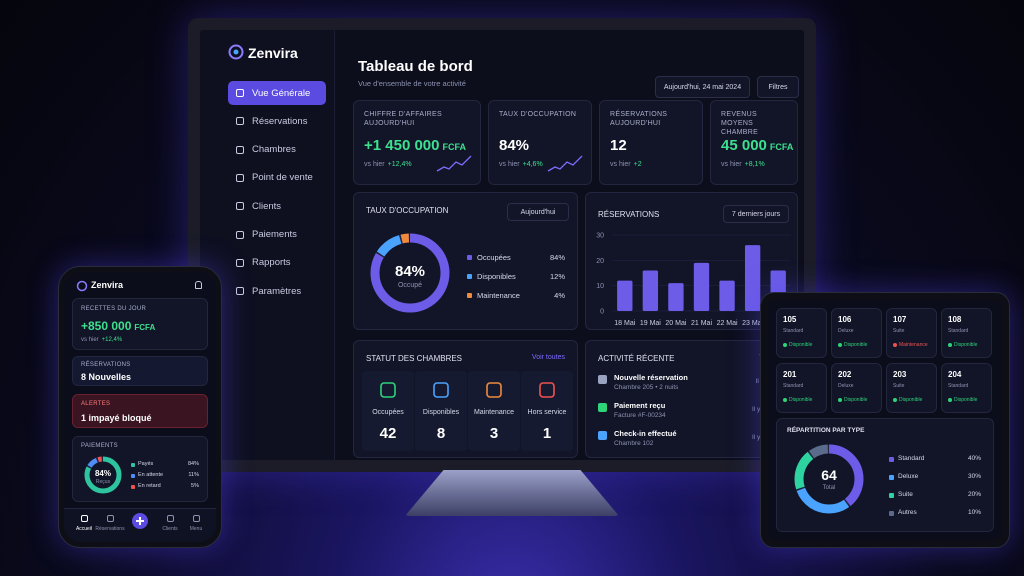 This screenshot has height=576, width=1024. Describe the element at coordinates (399, 164) in the screenshot. I see `kpi-delta: +12,4%` at that location.